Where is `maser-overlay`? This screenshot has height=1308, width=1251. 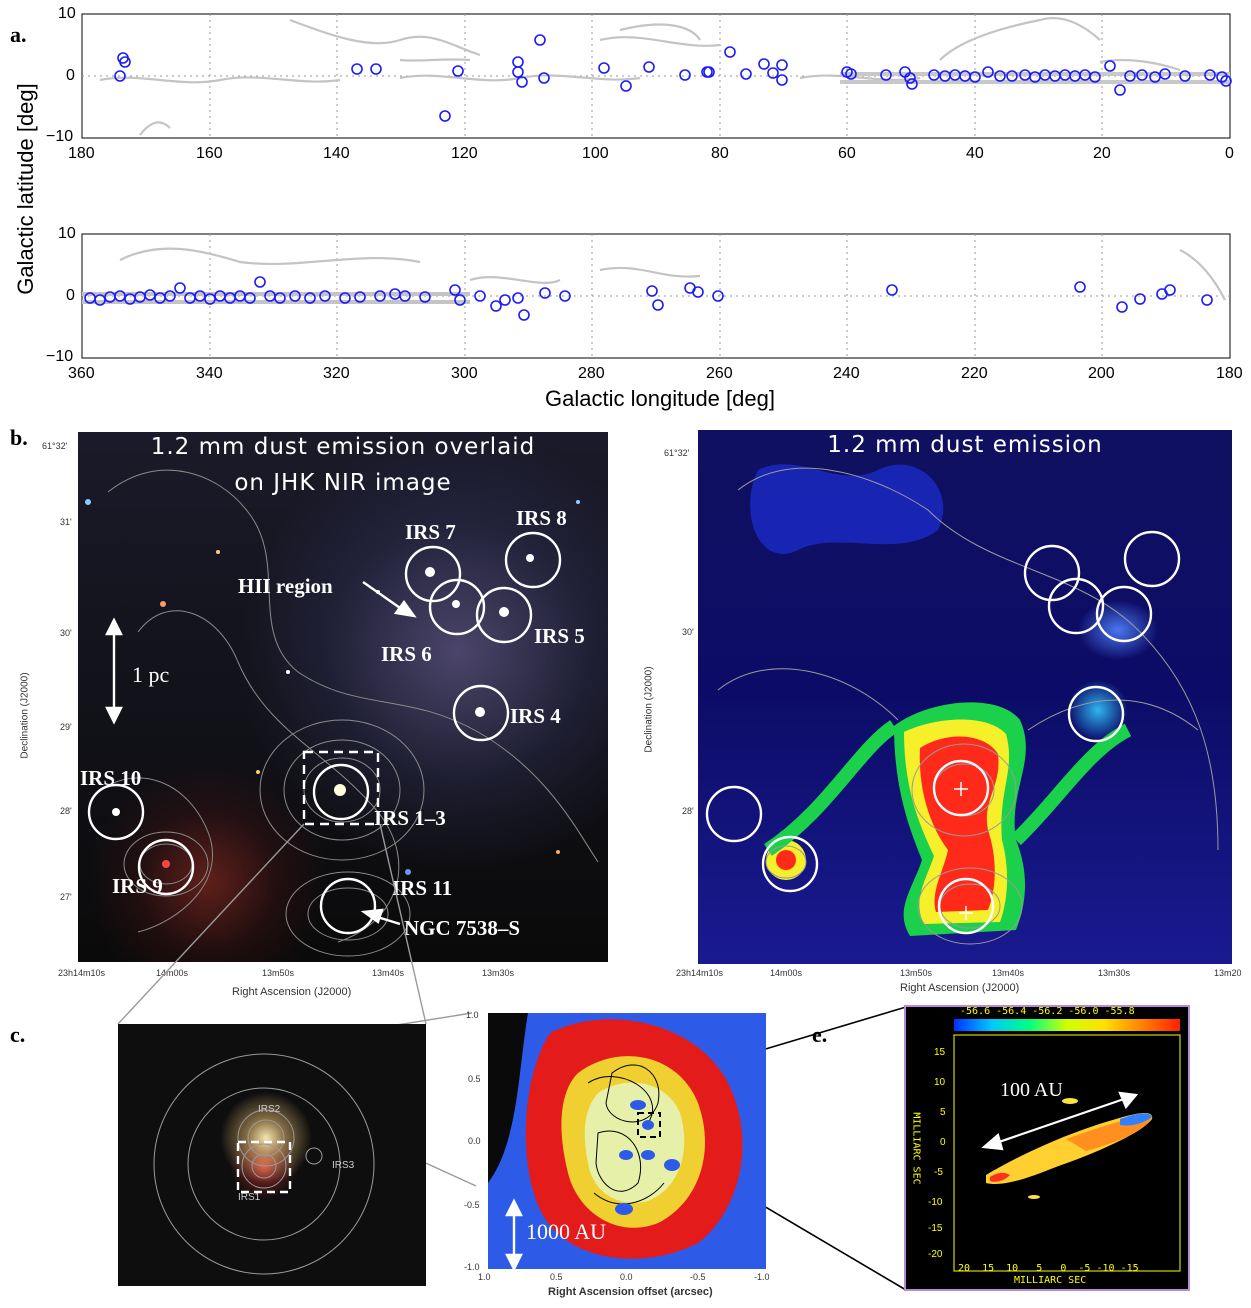
maser-overlay is located at coordinates (1067, 1153).